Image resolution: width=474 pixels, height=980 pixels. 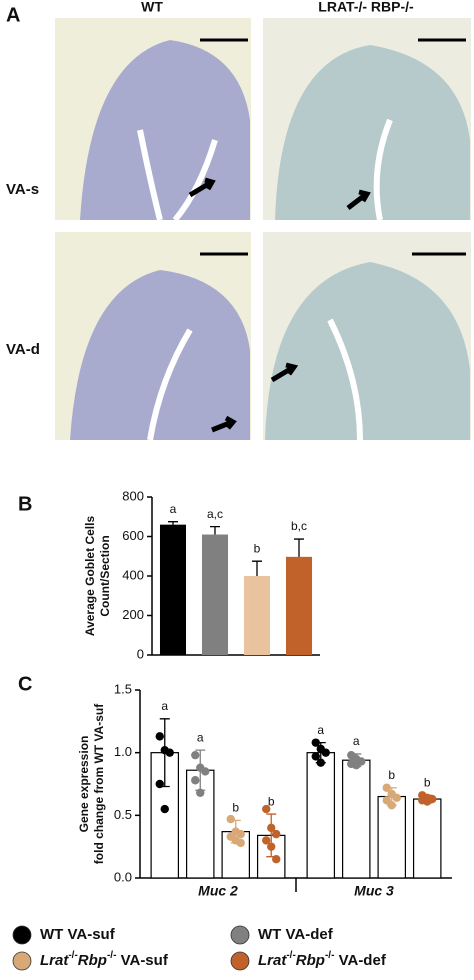 I want to click on y-tick-label: 1.5, so click(x=123, y=688).